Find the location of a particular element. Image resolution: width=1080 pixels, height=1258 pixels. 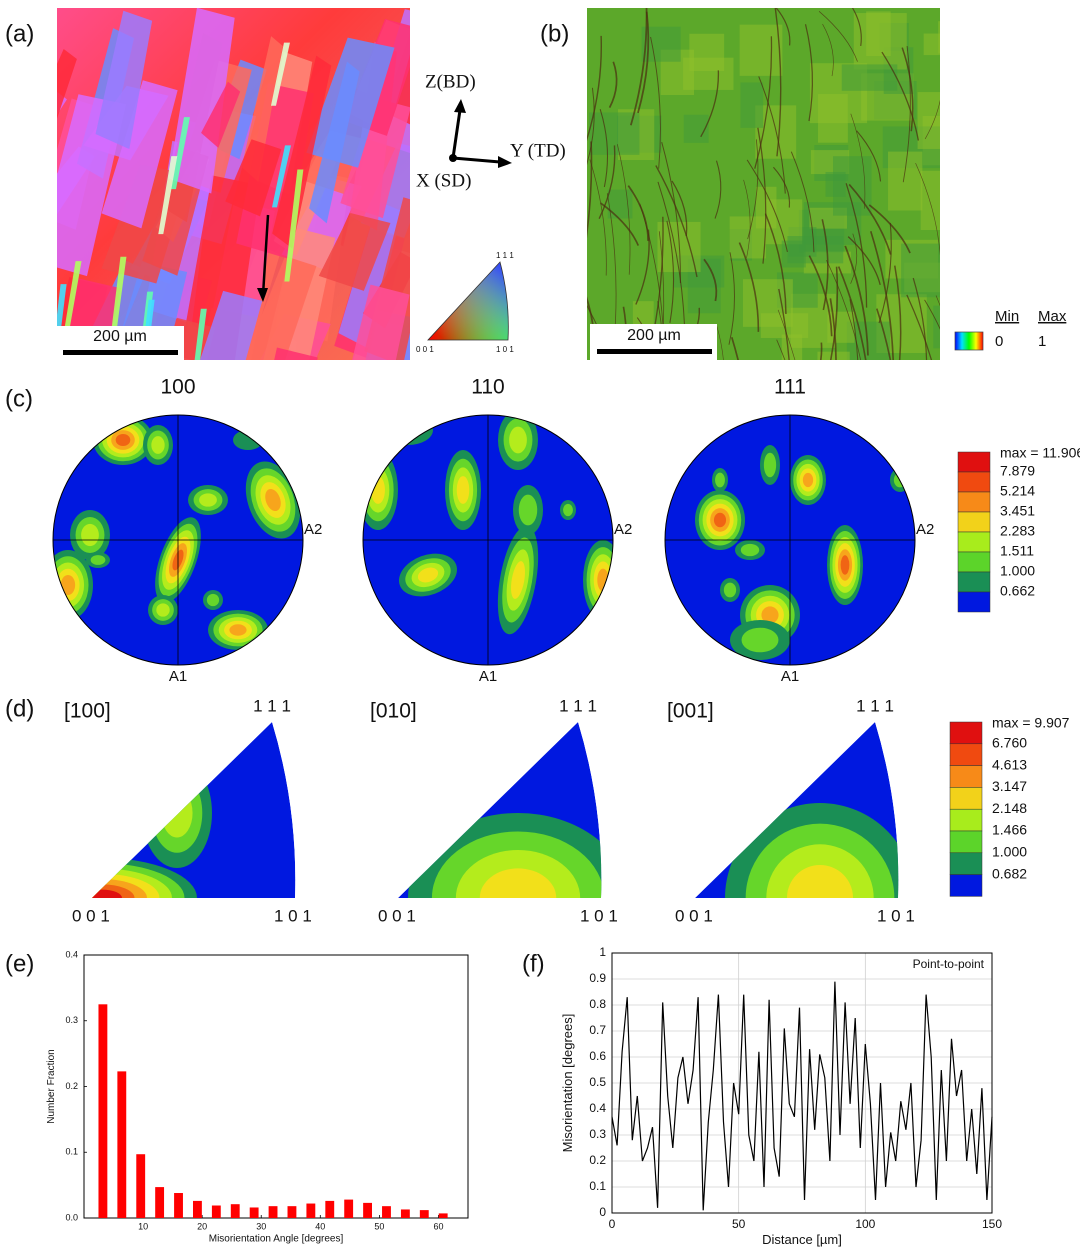

pole-figure-title: 100 is located at coordinates (177, 387).